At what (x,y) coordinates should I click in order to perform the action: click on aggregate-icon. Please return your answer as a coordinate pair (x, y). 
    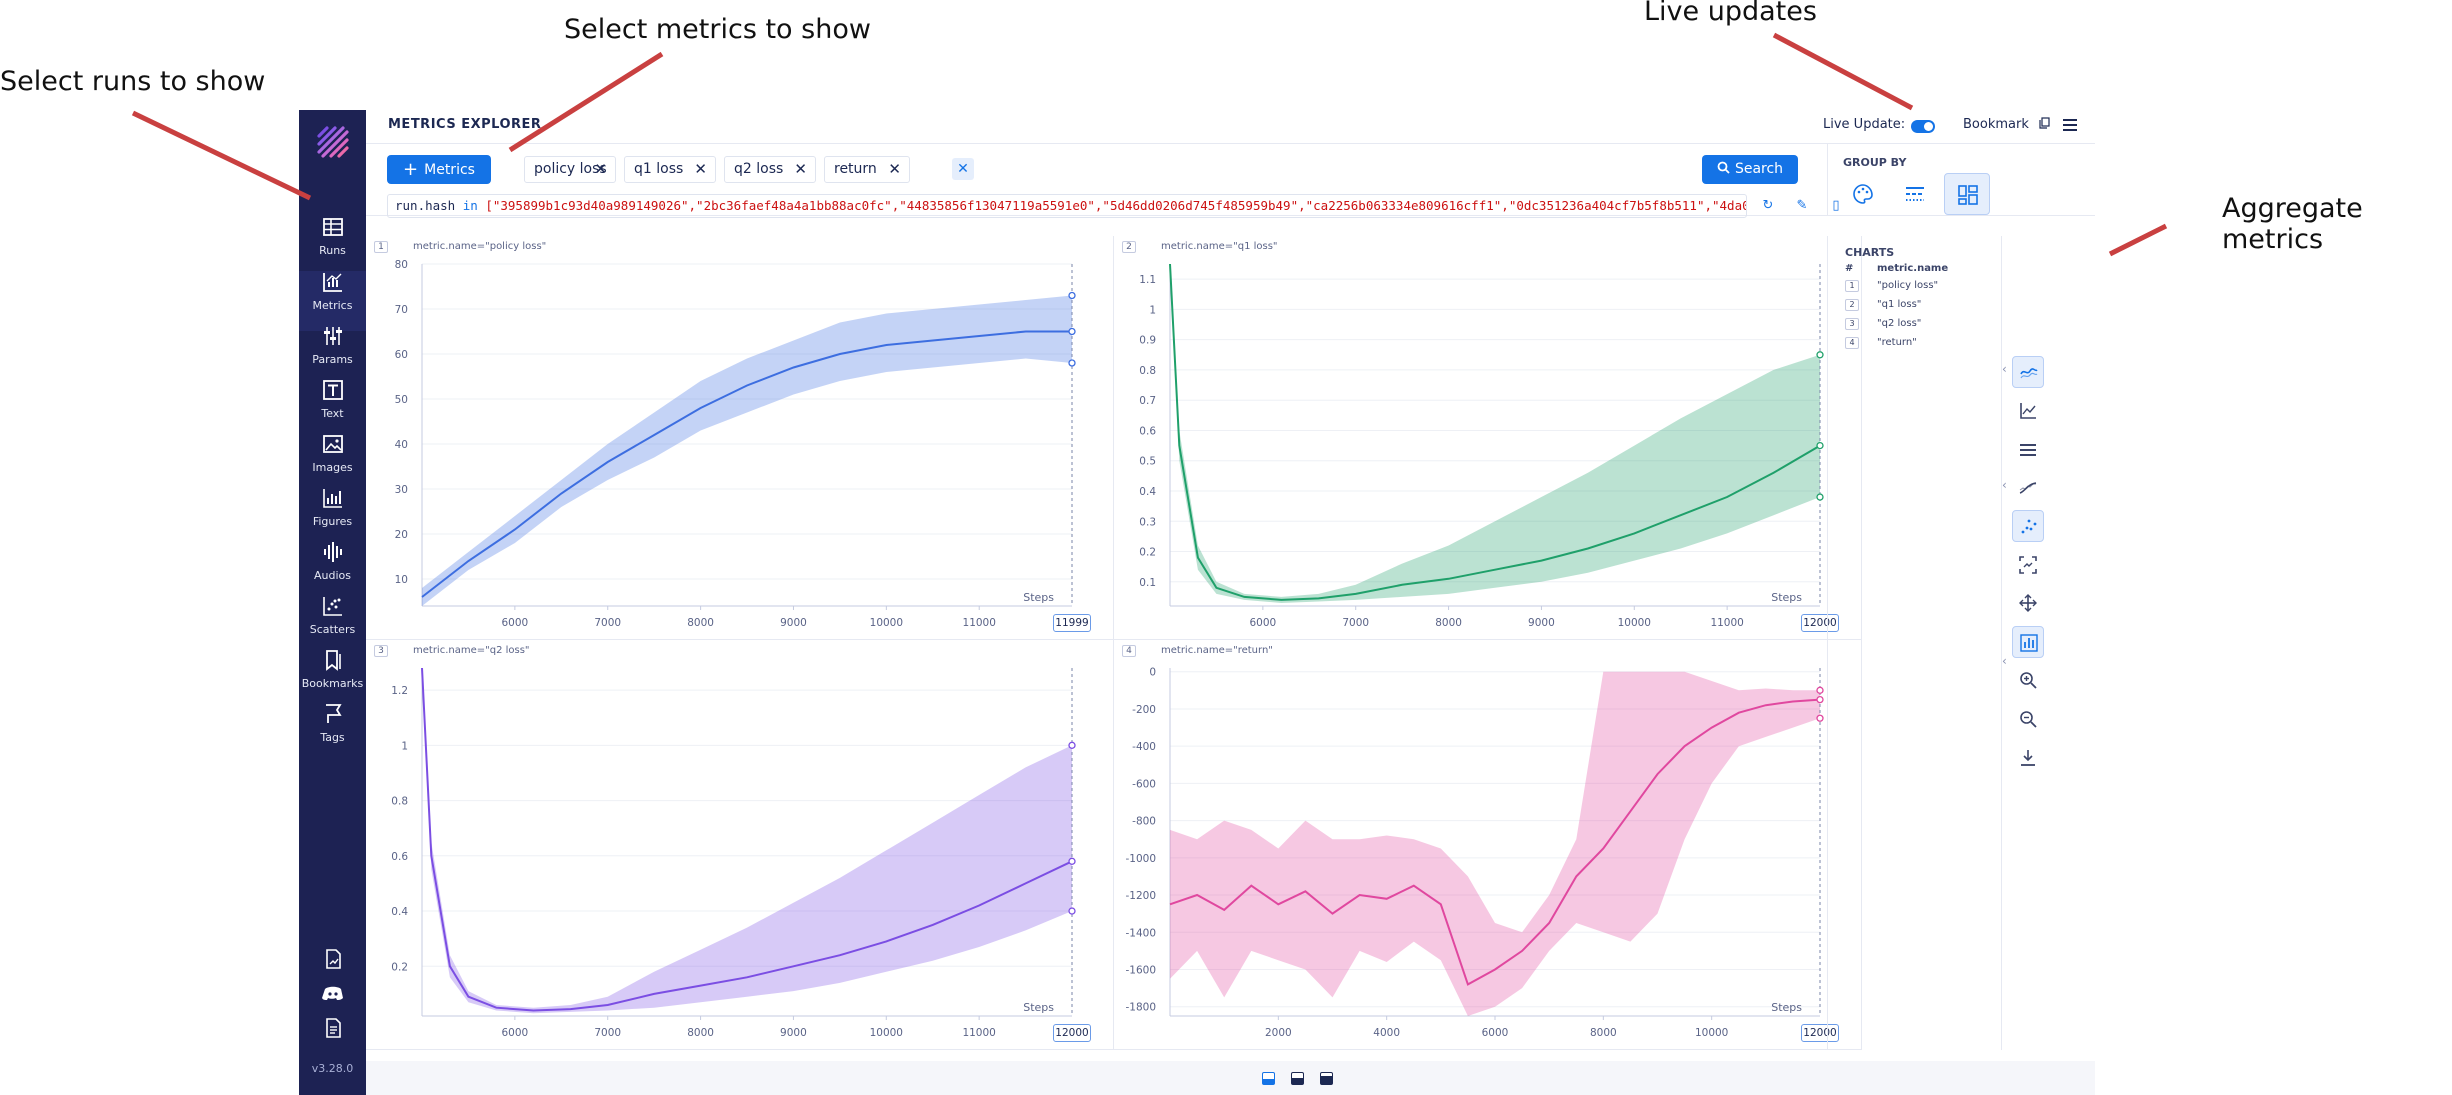
    Looking at the image, I should click on (2029, 373).